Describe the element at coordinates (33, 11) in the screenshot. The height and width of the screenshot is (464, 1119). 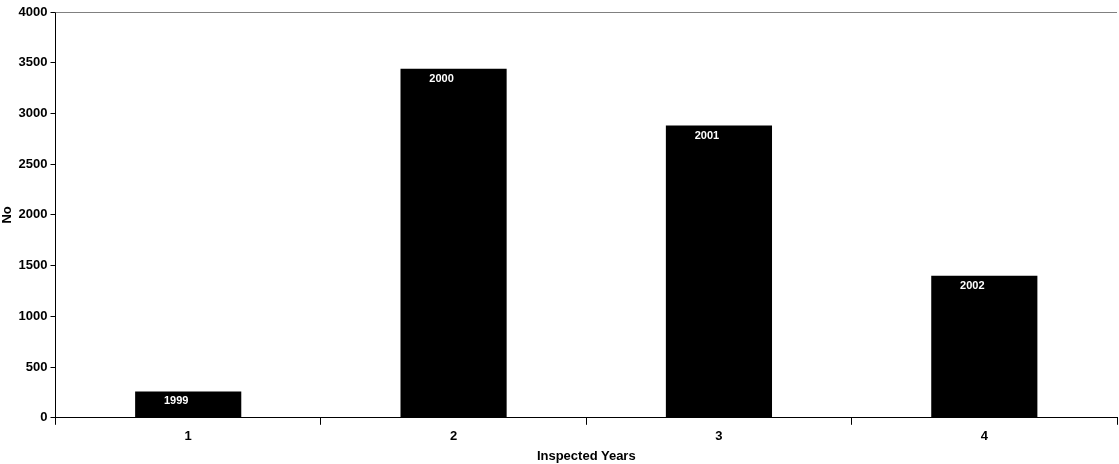
I see `y-tick-label: 4000` at that location.